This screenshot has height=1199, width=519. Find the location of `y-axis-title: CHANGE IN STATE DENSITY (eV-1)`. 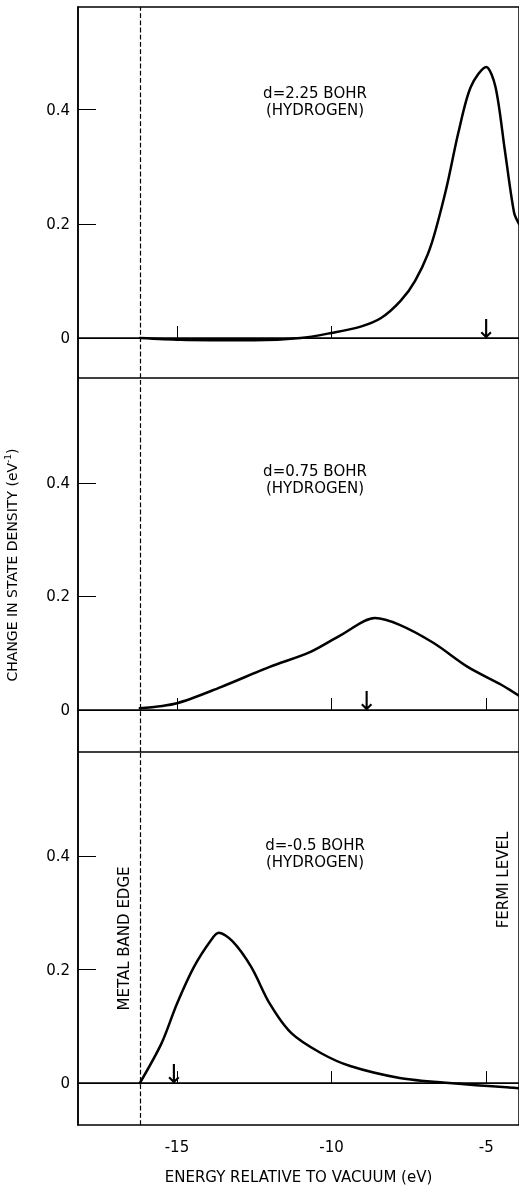

y-axis-title: CHANGE IN STATE DENSITY (eV-1) is located at coordinates (11, 565).